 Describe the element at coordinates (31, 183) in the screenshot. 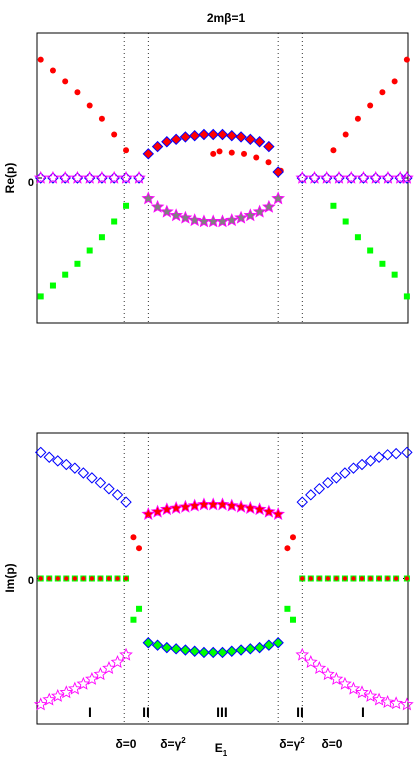

I see `top-ytick-zero: 0` at that location.